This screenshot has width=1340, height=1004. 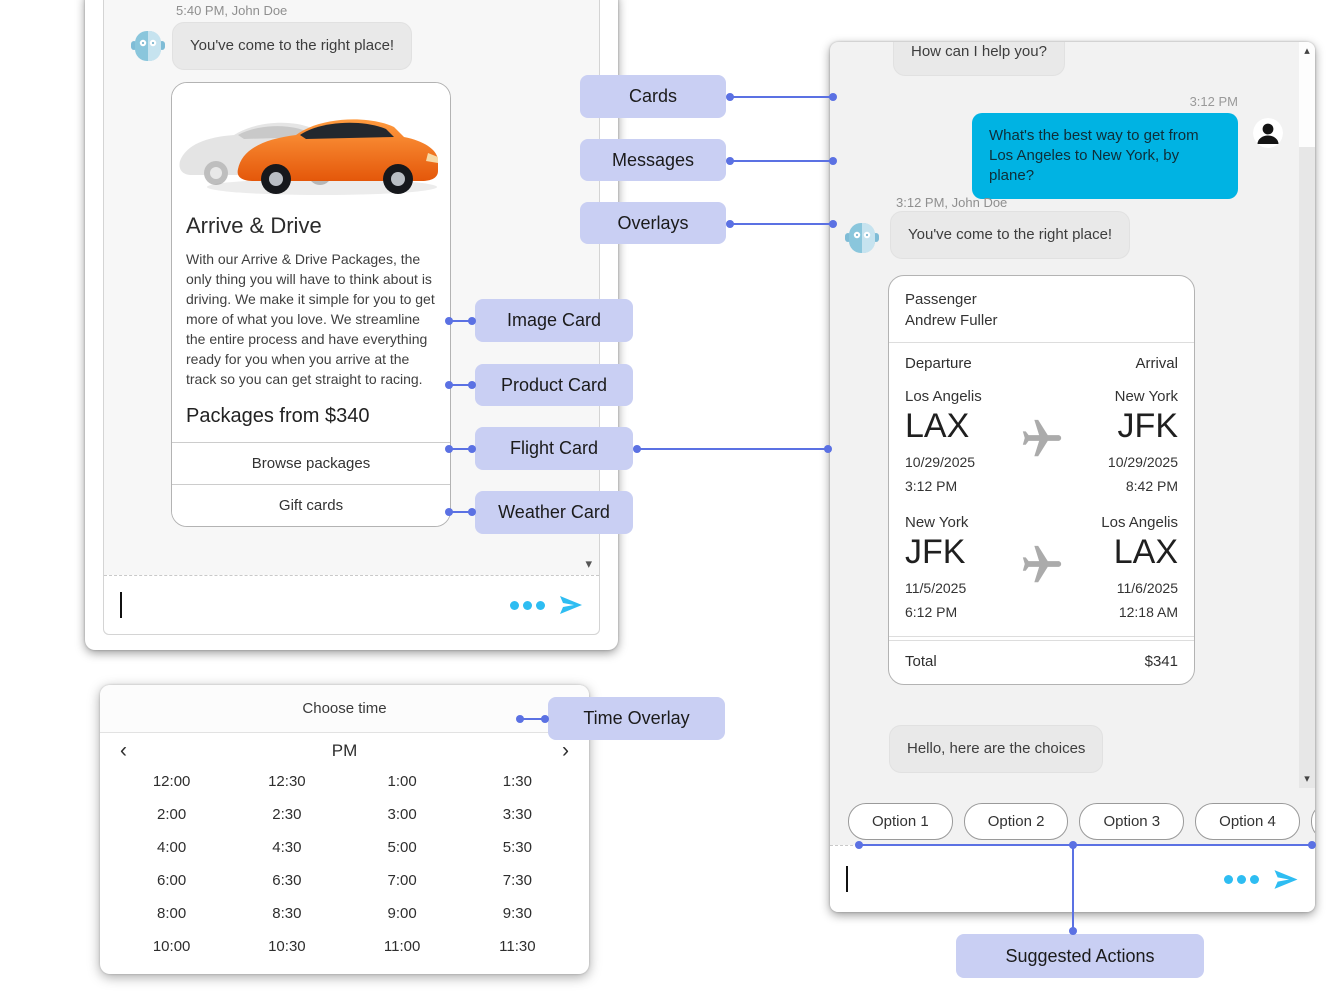 I want to click on passenger-name: Andrew Fuller, so click(x=951, y=320).